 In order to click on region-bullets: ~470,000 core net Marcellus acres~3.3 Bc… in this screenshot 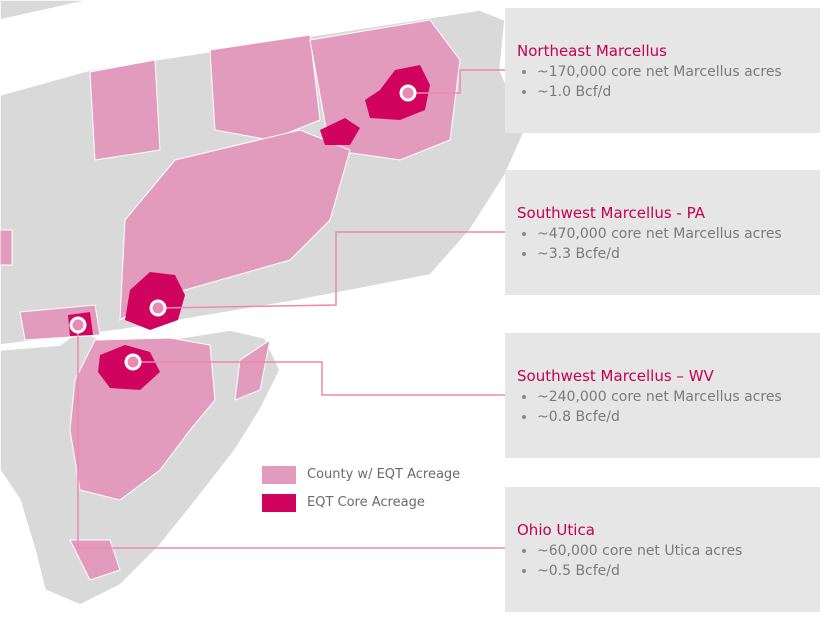, I will do `click(669, 244)`.